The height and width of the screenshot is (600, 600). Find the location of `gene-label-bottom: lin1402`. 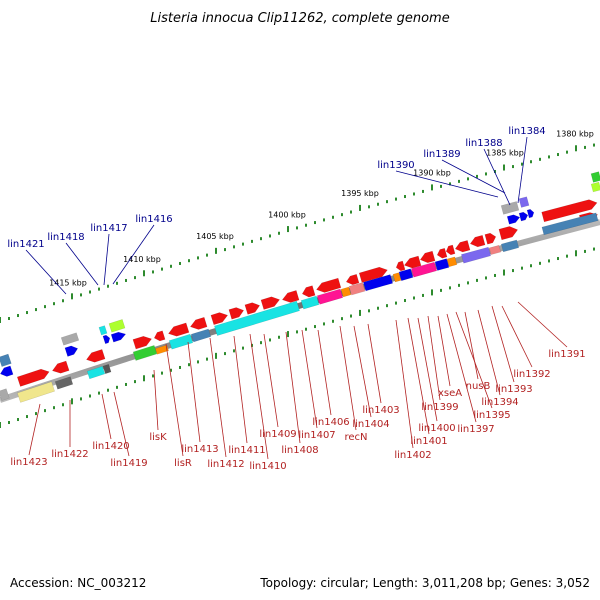

gene-label-bottom: lin1402 is located at coordinates (412, 455).